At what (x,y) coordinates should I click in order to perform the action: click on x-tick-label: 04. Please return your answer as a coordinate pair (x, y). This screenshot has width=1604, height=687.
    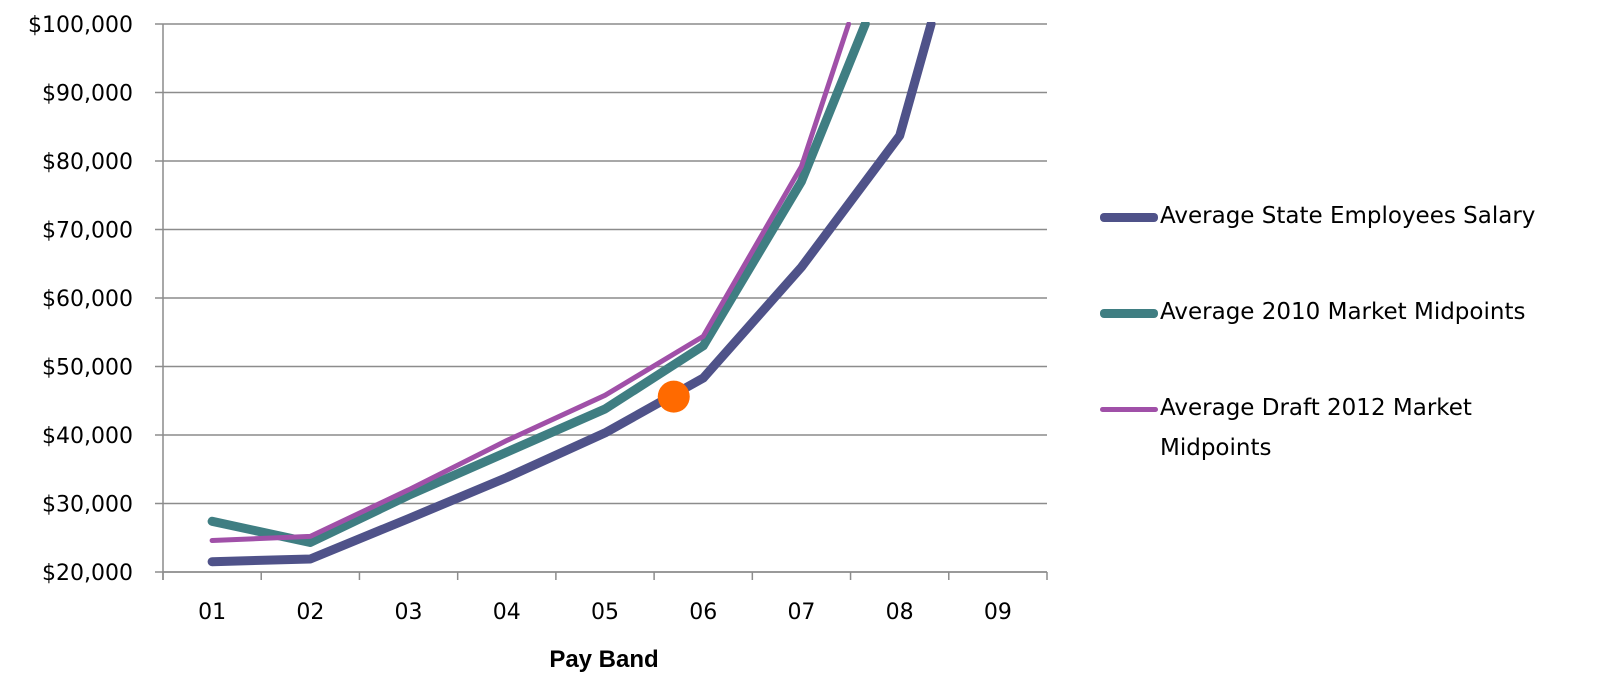
    Looking at the image, I should click on (507, 612).